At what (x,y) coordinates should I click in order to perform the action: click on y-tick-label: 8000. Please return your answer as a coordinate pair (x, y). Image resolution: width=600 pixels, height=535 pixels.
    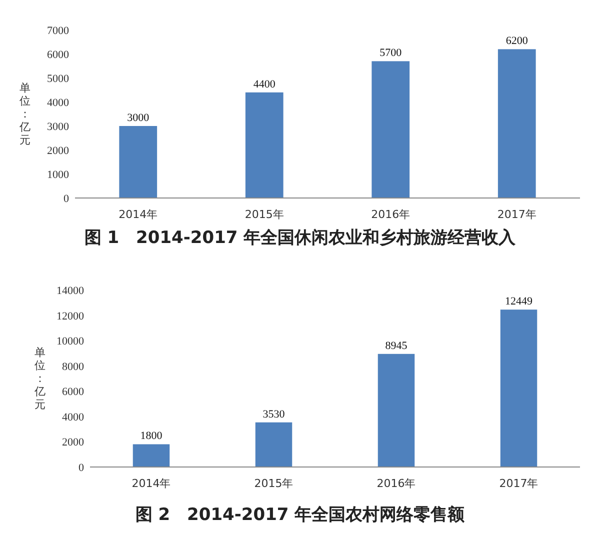
    Looking at the image, I should click on (73, 366).